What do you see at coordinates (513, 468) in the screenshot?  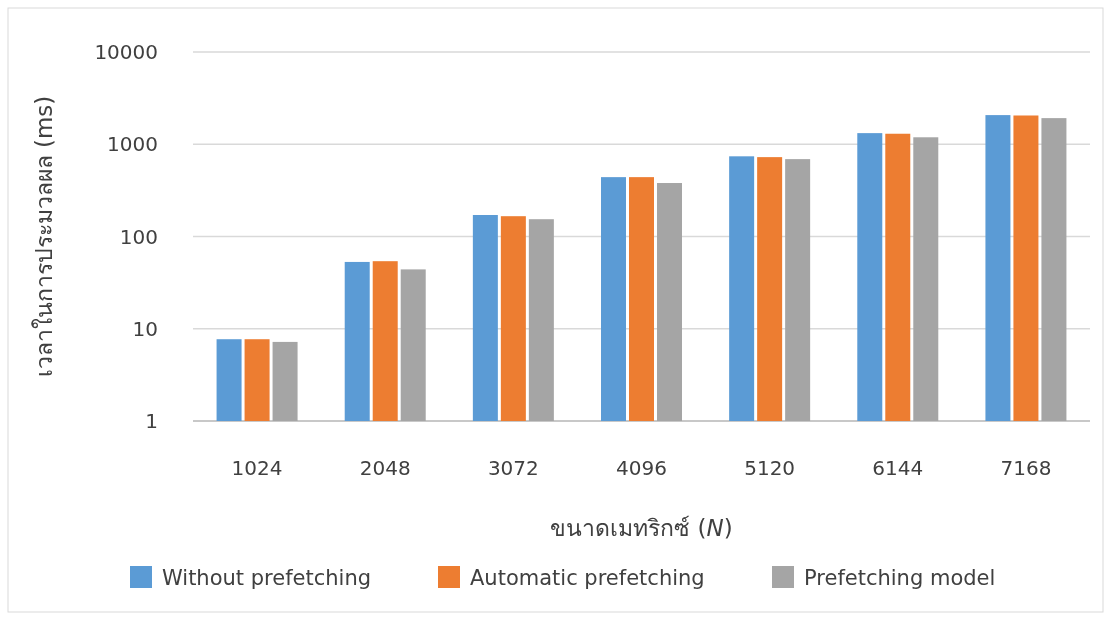 I see `x-tick-label: 3072` at bounding box center [513, 468].